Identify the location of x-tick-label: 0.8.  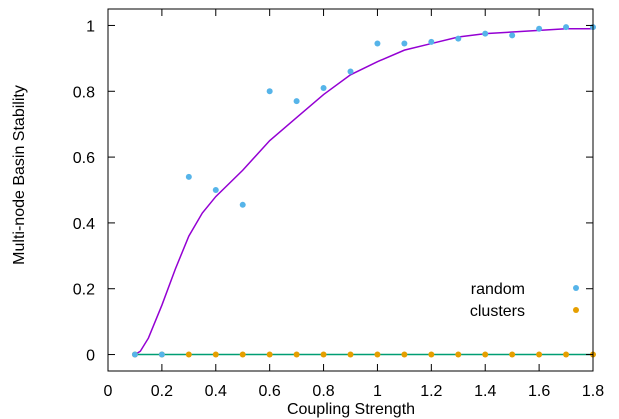
(323, 391).